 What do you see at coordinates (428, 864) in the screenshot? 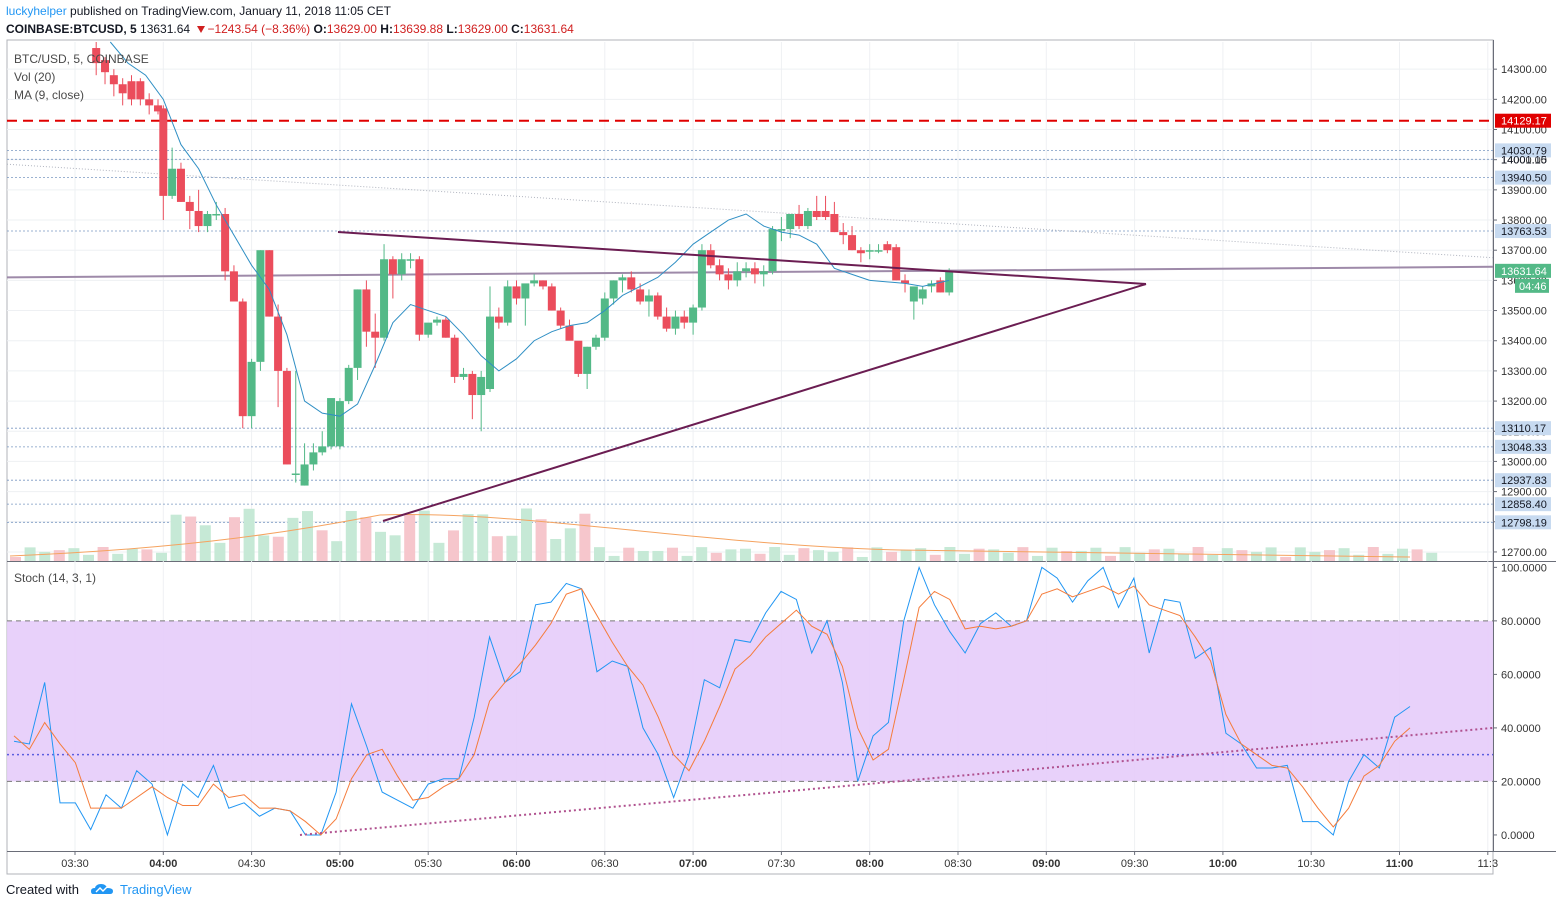
I see `time-tick-label: 05:30` at bounding box center [428, 864].